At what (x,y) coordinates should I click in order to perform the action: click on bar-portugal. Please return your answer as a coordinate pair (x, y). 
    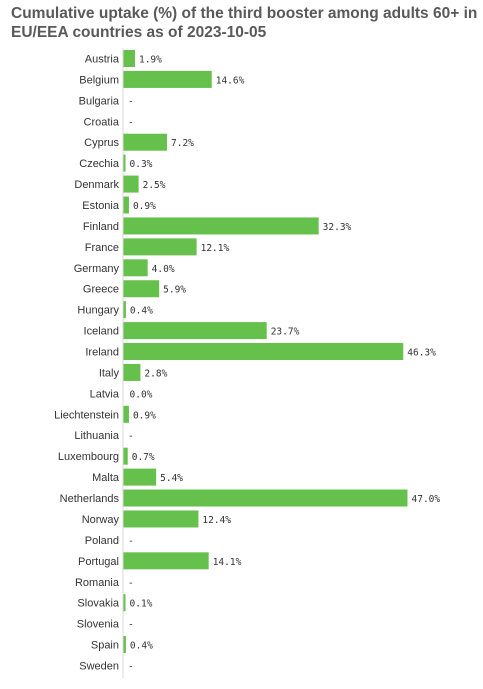
    Looking at the image, I should click on (166, 561).